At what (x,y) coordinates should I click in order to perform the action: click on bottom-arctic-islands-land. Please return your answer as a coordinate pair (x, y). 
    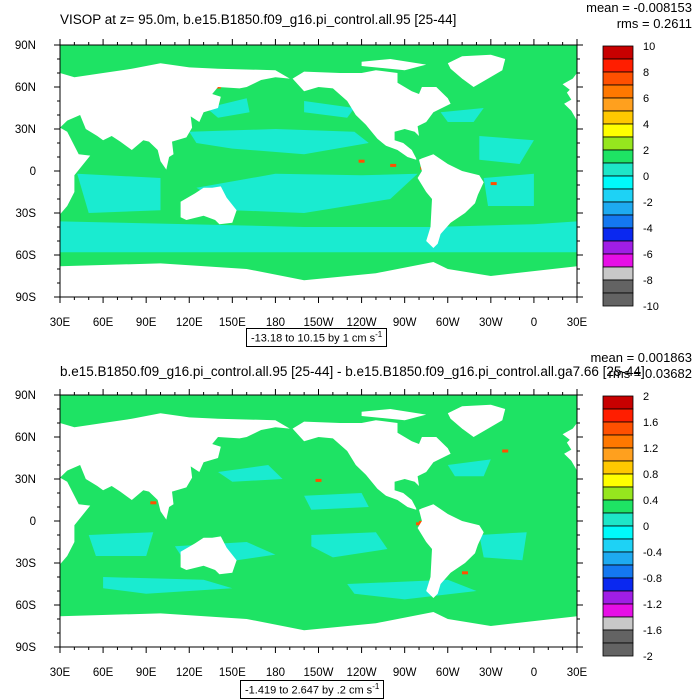
    Looking at the image, I should click on (394, 415).